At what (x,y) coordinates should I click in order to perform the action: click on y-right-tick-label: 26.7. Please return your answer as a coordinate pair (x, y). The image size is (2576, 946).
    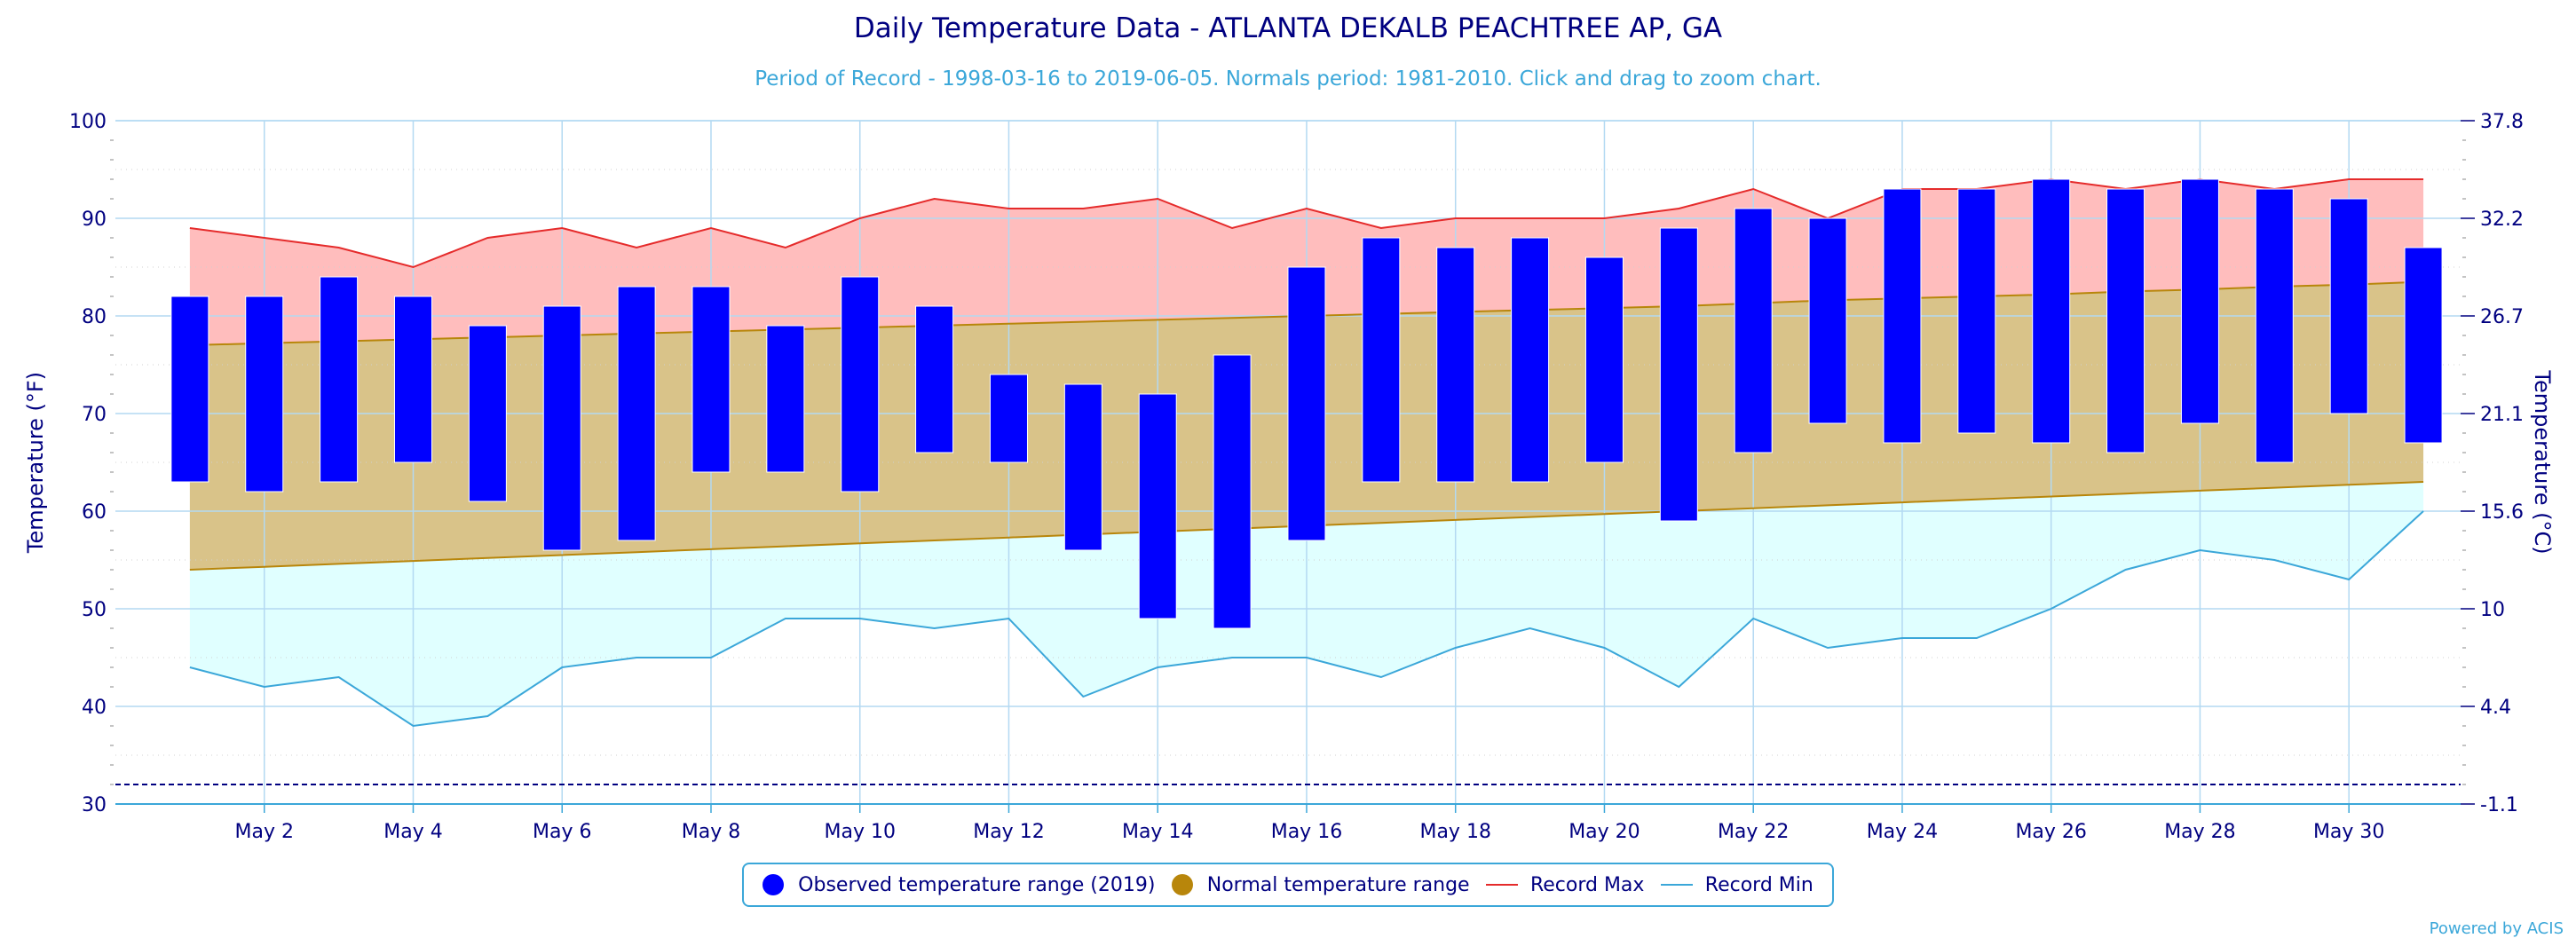
    Looking at the image, I should click on (2502, 317).